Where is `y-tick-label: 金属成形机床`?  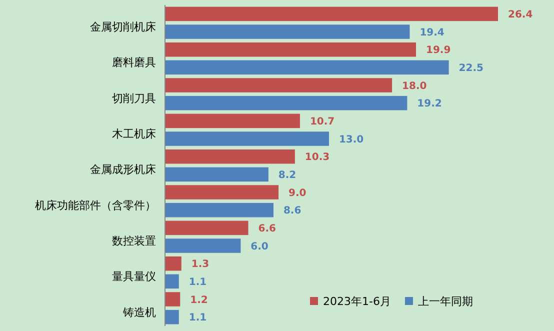
y-tick-label: 金属成形机床 is located at coordinates (123, 169).